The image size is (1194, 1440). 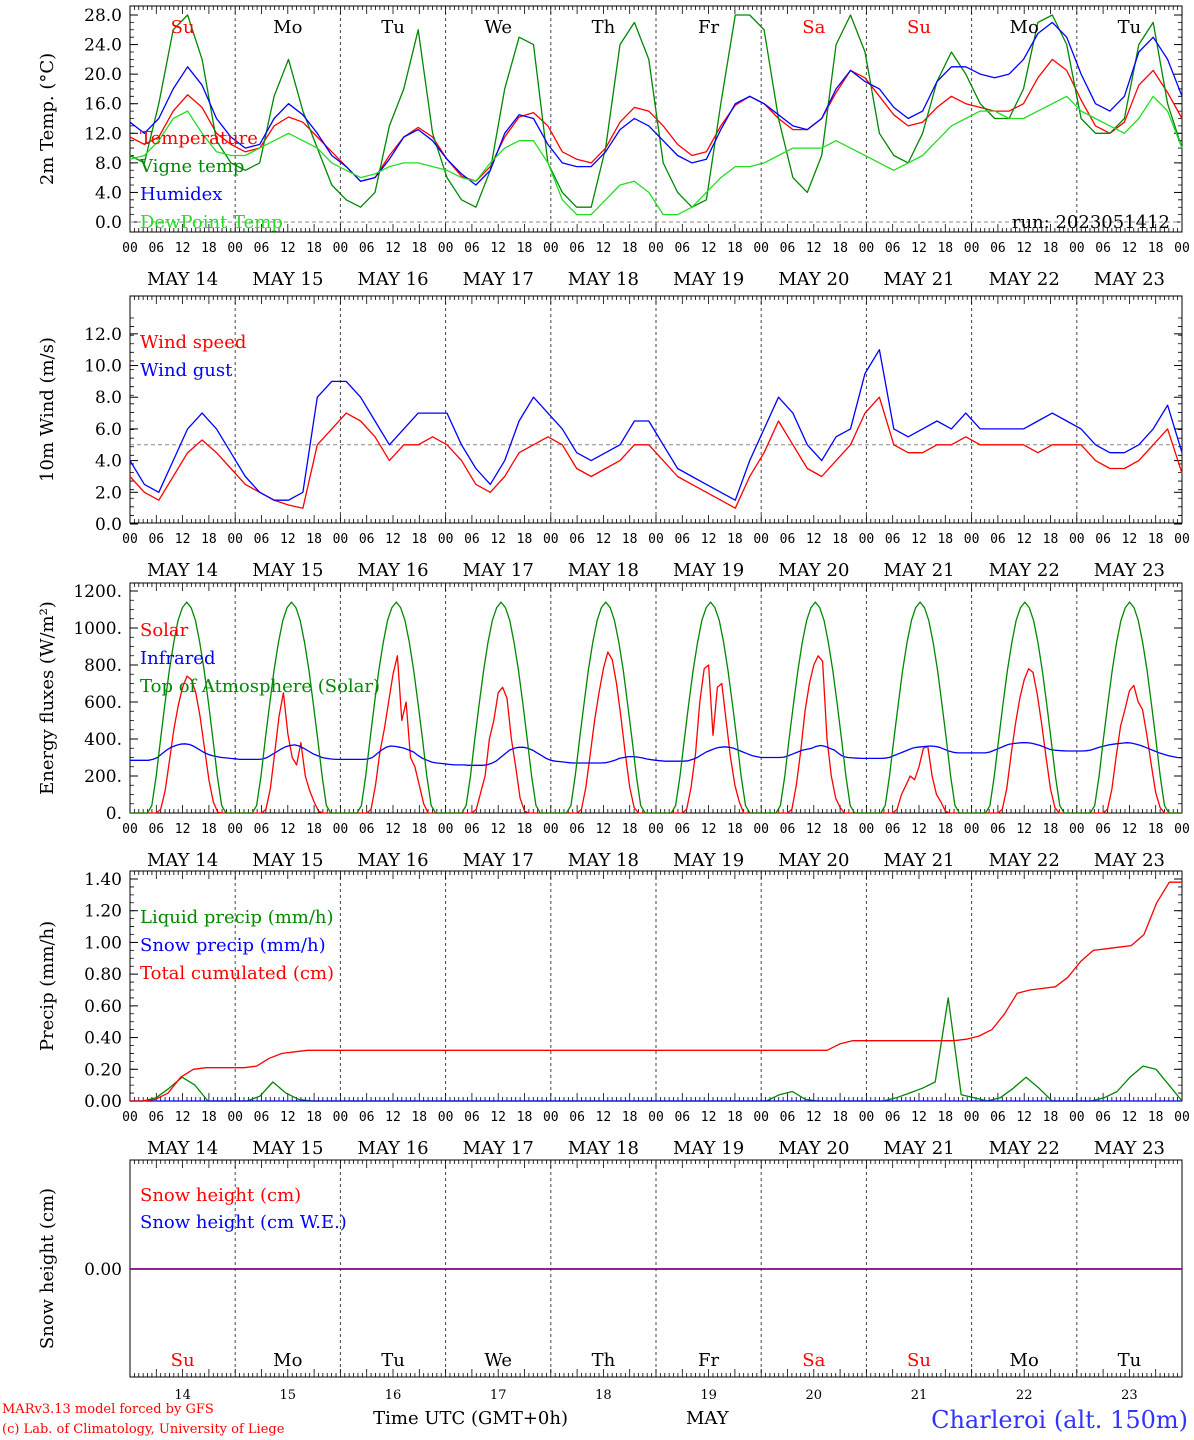 What do you see at coordinates (211, 222) in the screenshot?
I see `legend-entry: DewPoint Temp` at bounding box center [211, 222].